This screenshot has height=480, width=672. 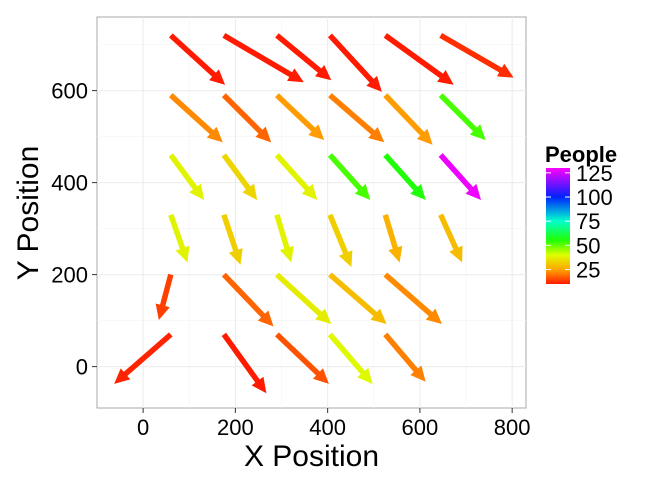 I want to click on y-tick-label: 600, so click(x=69, y=91).